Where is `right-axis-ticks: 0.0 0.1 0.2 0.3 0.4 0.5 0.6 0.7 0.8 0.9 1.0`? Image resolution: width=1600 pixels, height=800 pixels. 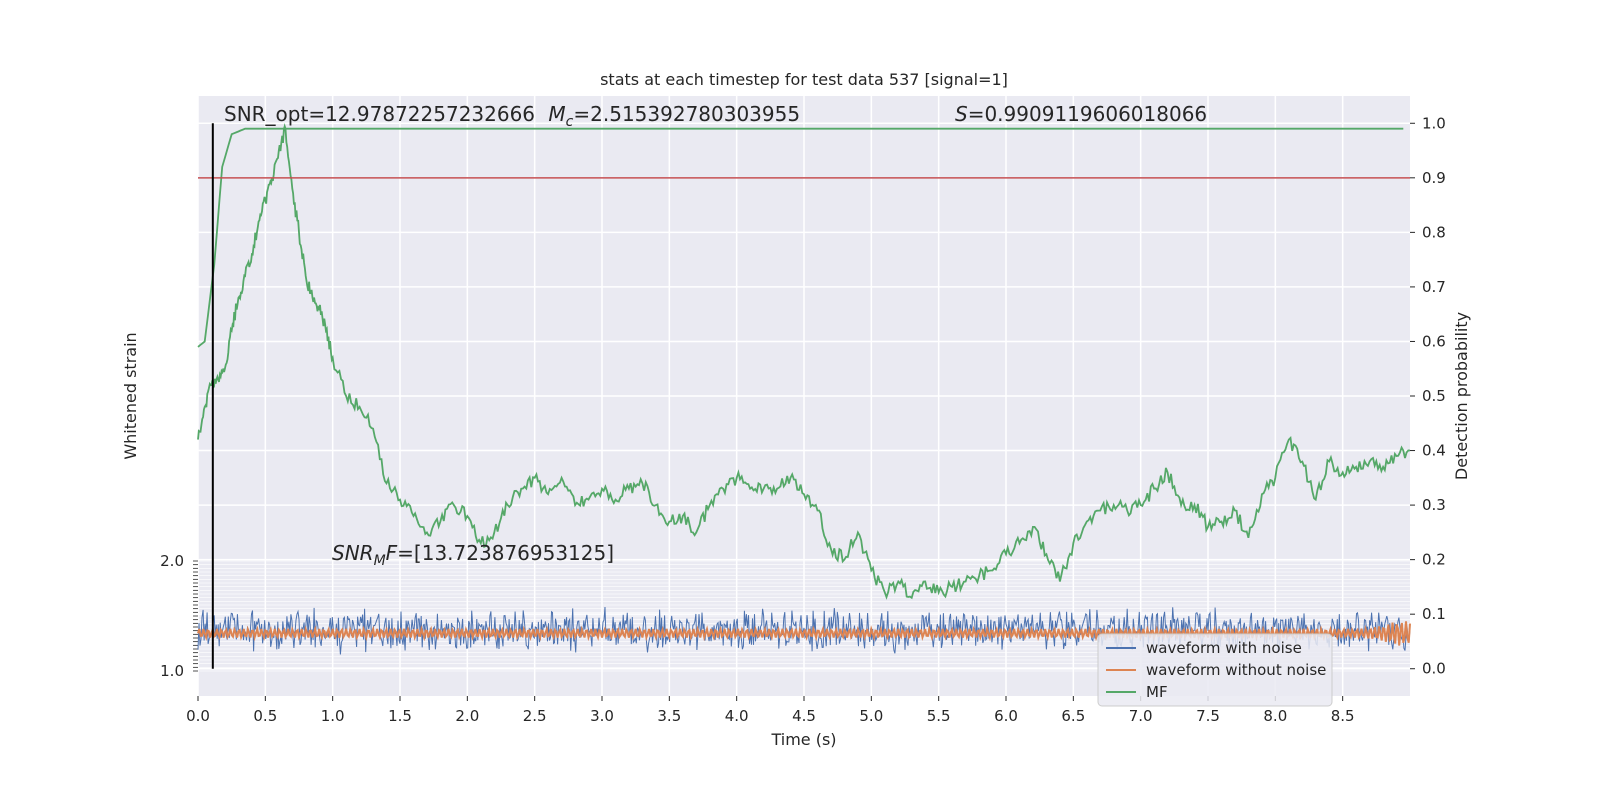
right-axis-ticks: 0.0 0.1 0.2 0.3 0.4 0.5 0.6 0.7 0.8 0.9 1.0 is located at coordinates (1428, 396).